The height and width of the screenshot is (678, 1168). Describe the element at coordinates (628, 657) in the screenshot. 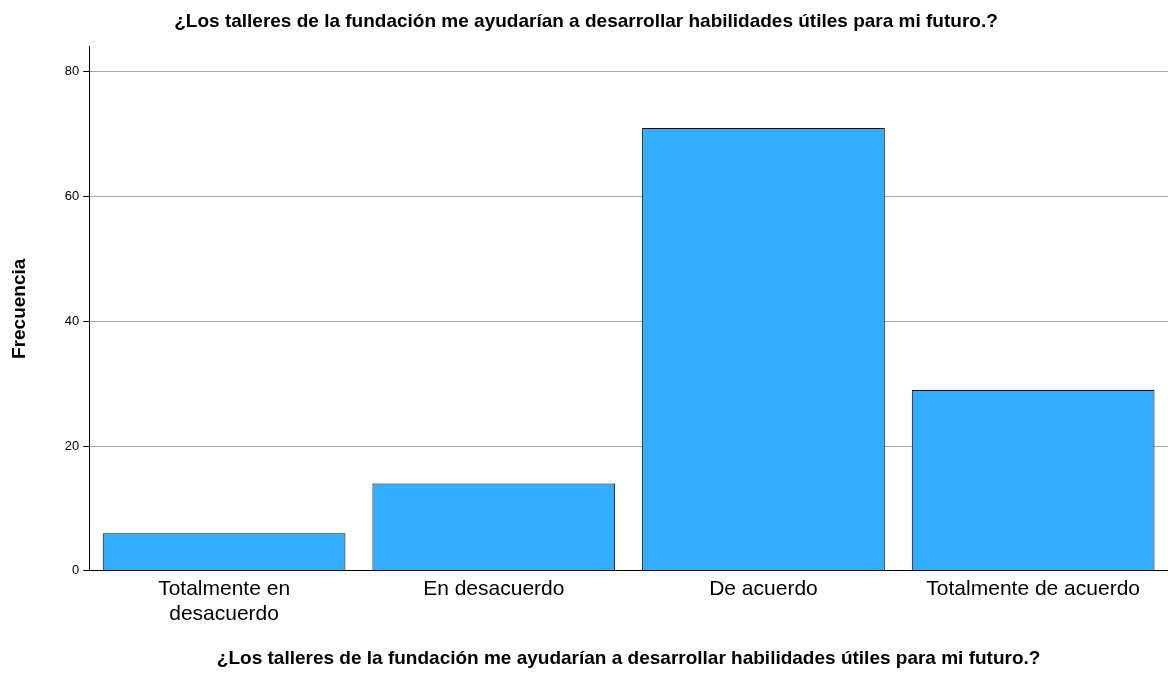

I see `x-axis-title: ¿Los talleres de la fundación me ayudarían a desarrollar habilidades útiles para mi futuro.?` at that location.